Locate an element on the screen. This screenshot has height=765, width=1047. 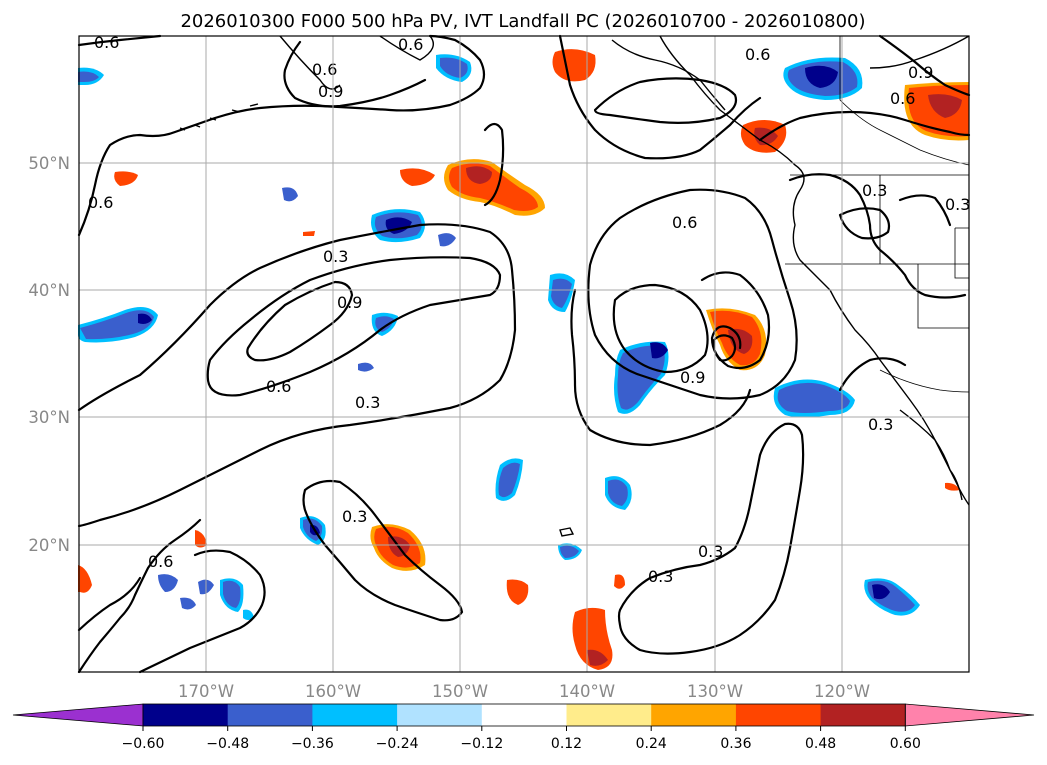
latitude-label: 20°N is located at coordinates (49, 545).